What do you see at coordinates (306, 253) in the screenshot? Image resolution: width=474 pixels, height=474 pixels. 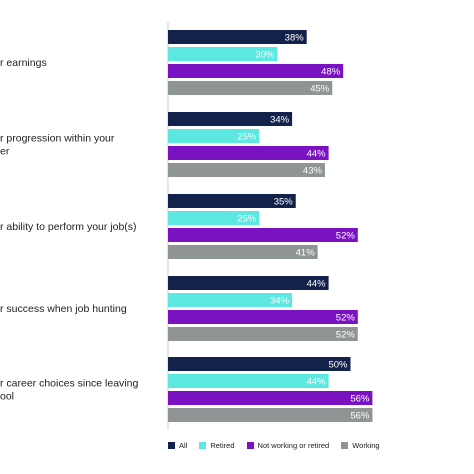 I see `bar-value-label: 41%` at bounding box center [306, 253].